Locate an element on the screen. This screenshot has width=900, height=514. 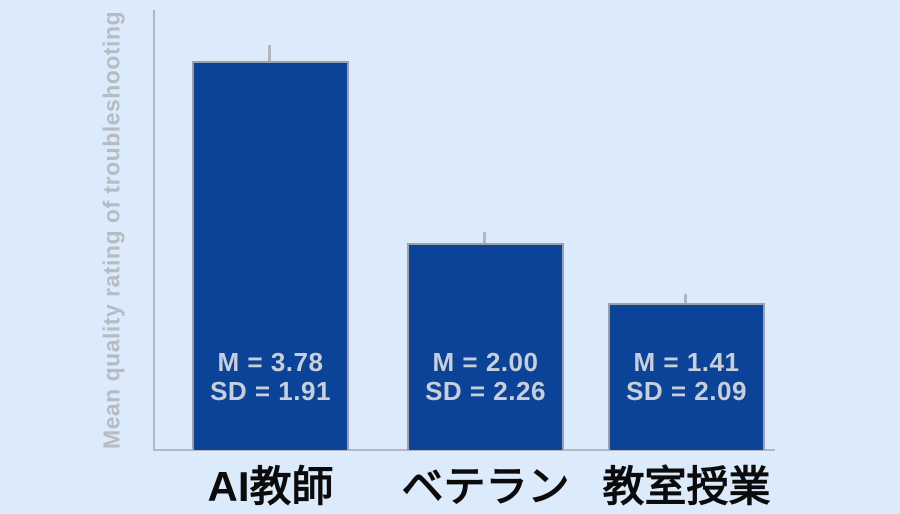
bar-classroom is located at coordinates (686, 376).